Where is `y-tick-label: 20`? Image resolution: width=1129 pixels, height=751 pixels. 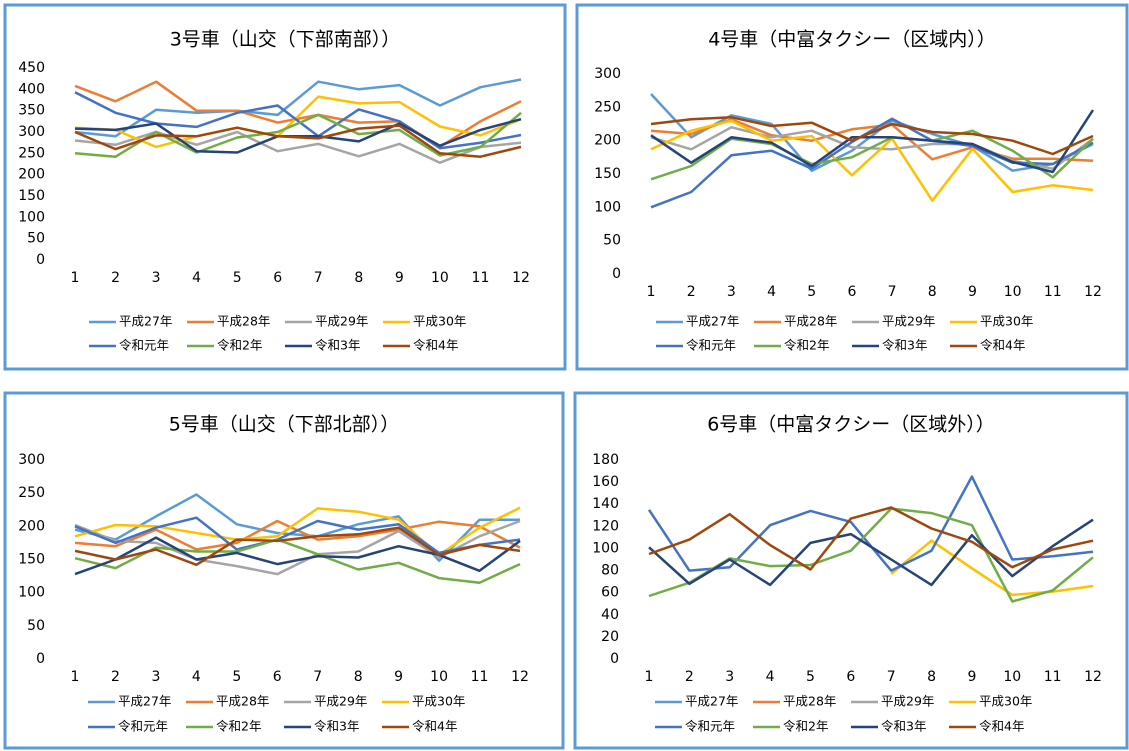 y-tick-label: 20 is located at coordinates (610, 637).